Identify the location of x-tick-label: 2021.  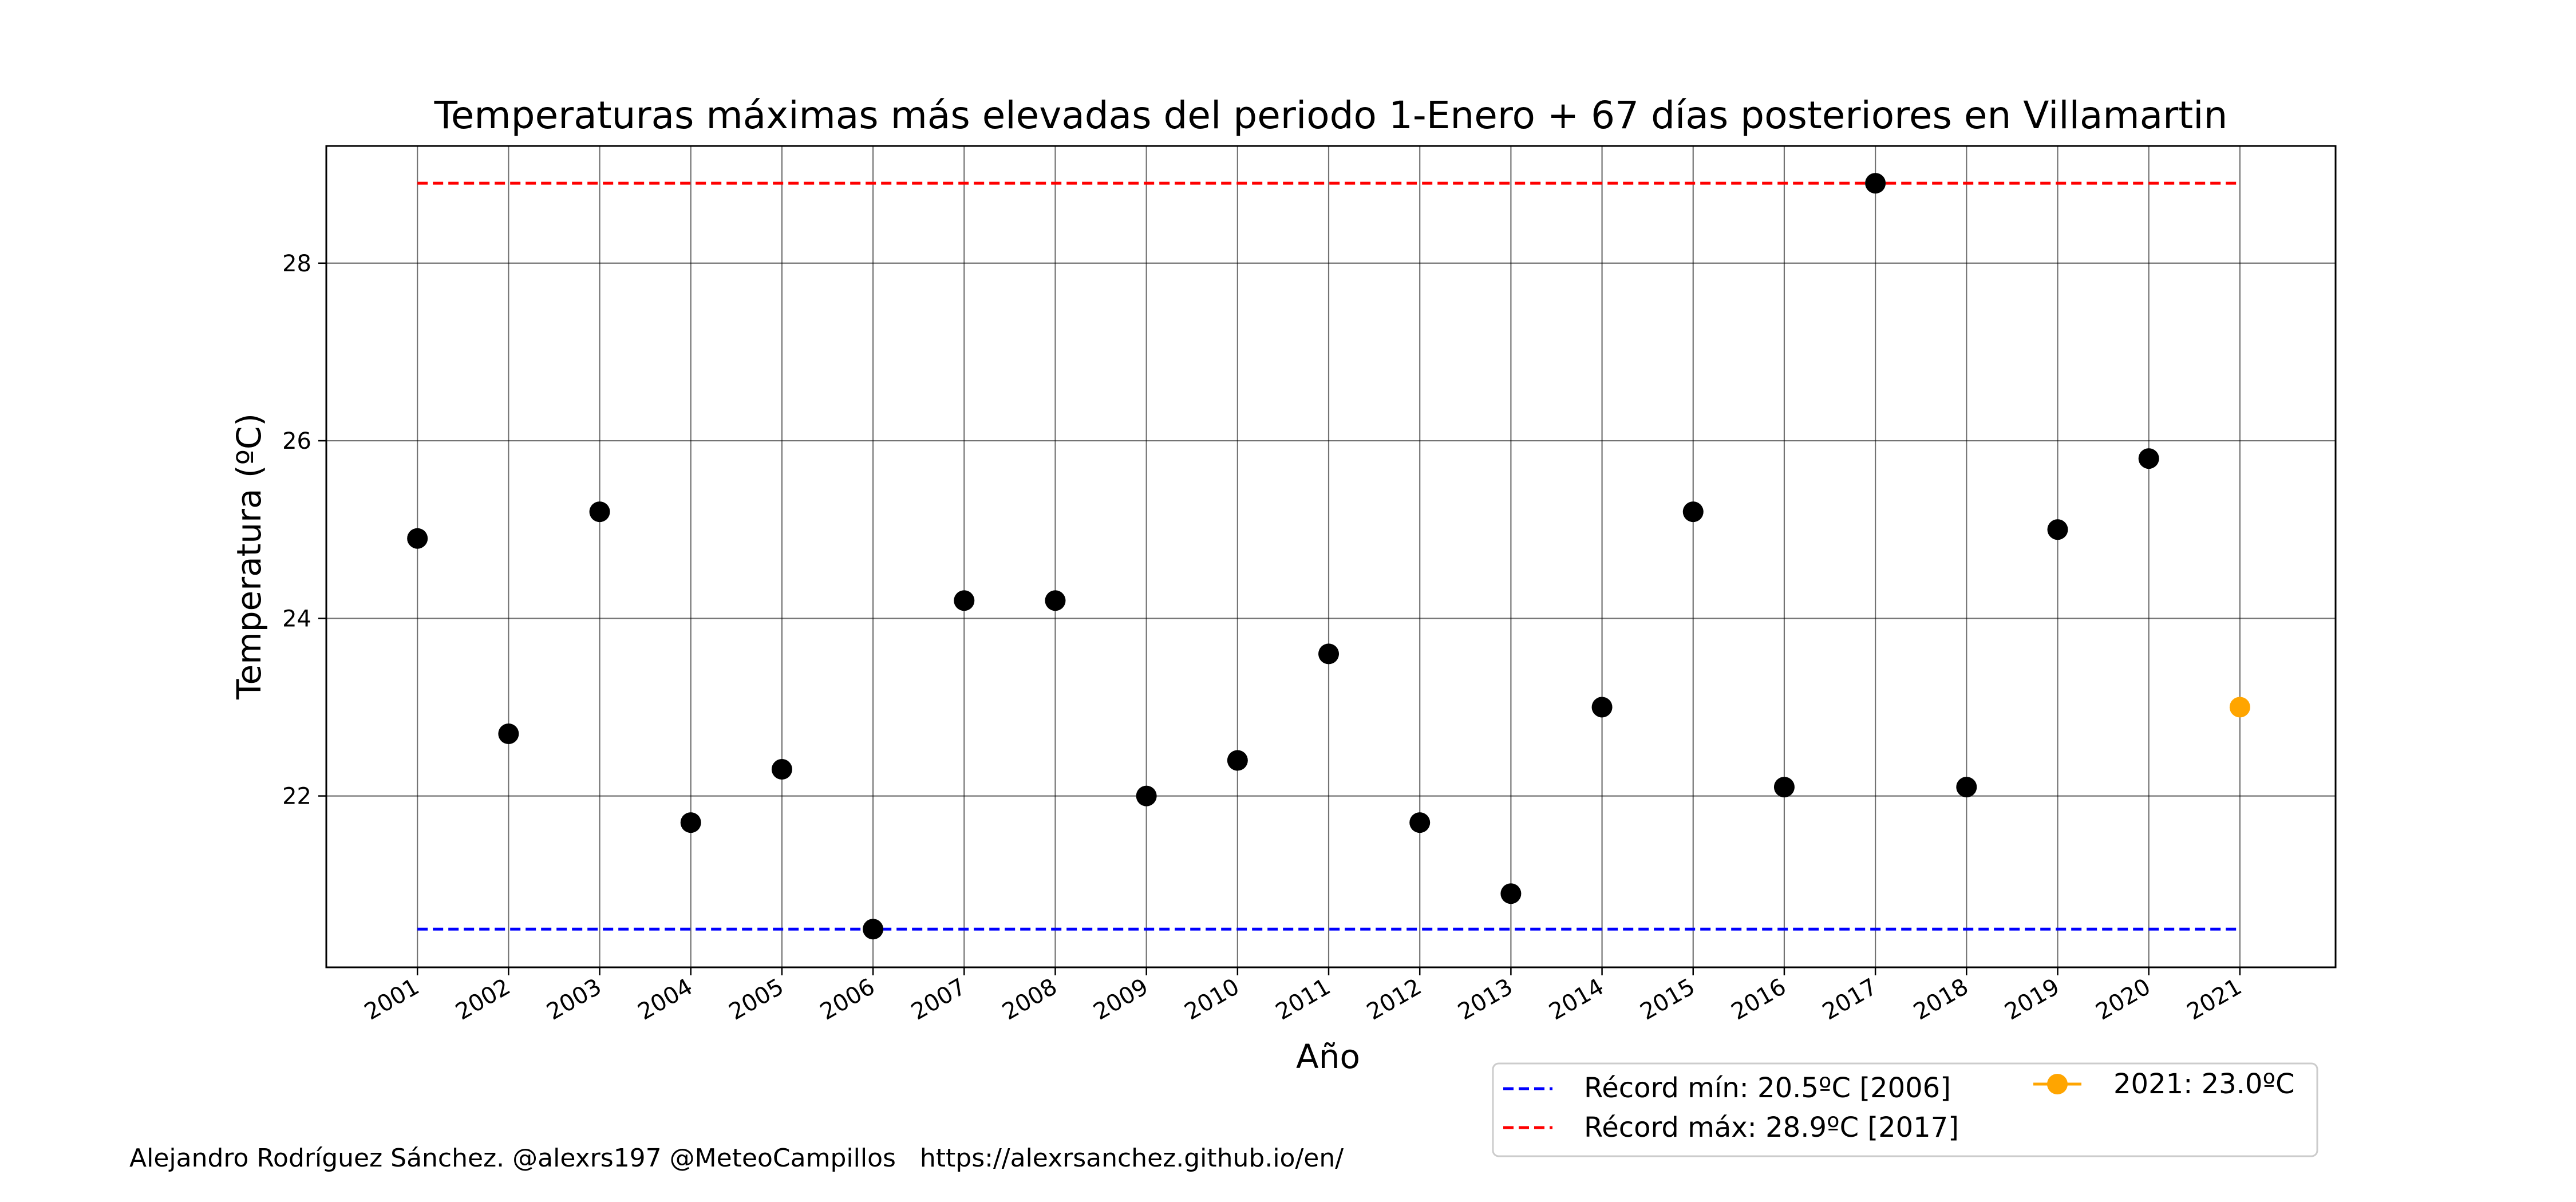
(2214, 1000).